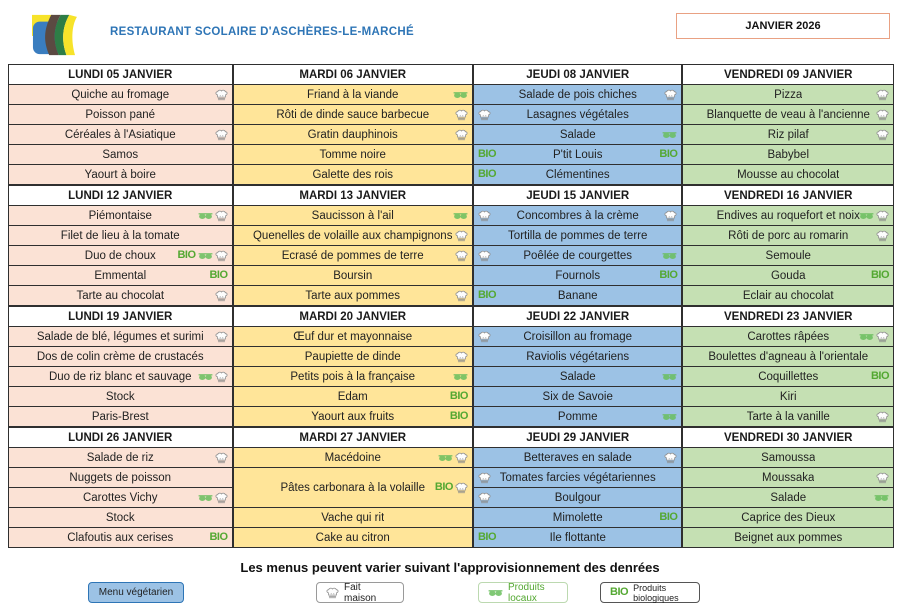  What do you see at coordinates (577, 94) in the screenshot?
I see `menu-item: Salade de pois chiches` at bounding box center [577, 94].